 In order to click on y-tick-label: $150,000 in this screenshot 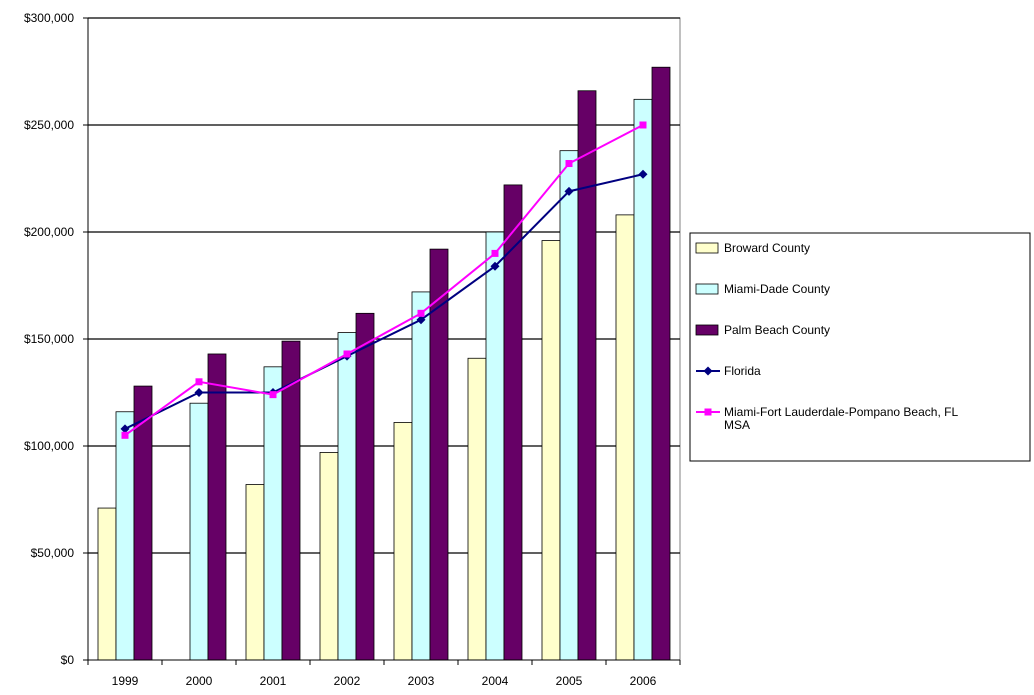, I will do `click(49, 339)`.